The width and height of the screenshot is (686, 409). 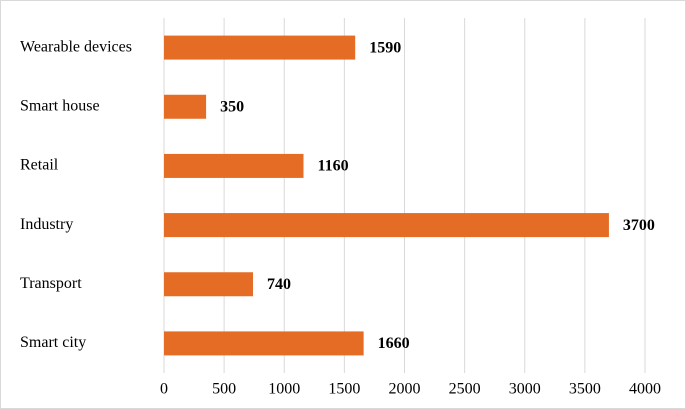 I want to click on x-tick-label: 2500, so click(x=465, y=389).